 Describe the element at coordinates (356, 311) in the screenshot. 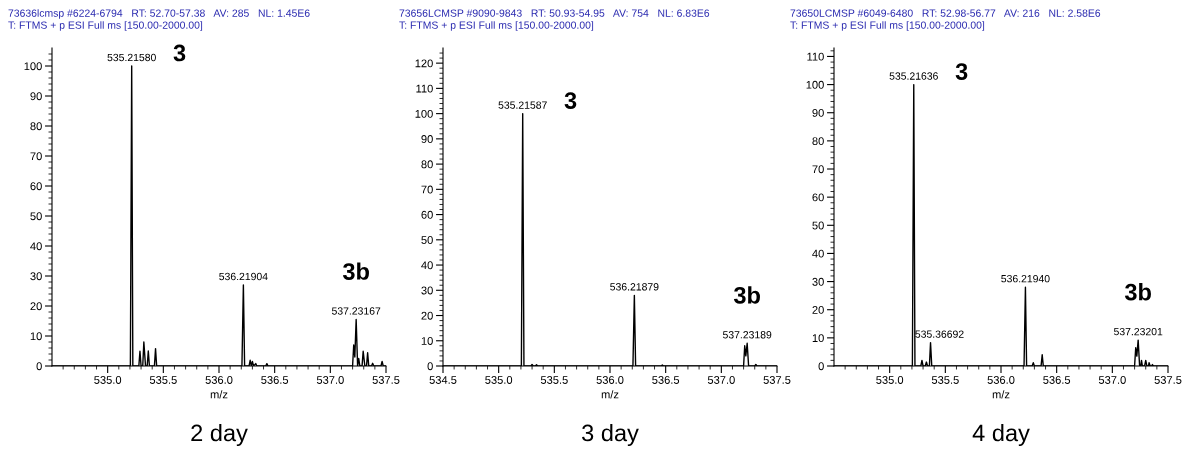

I see `annotation: 537.23167` at that location.